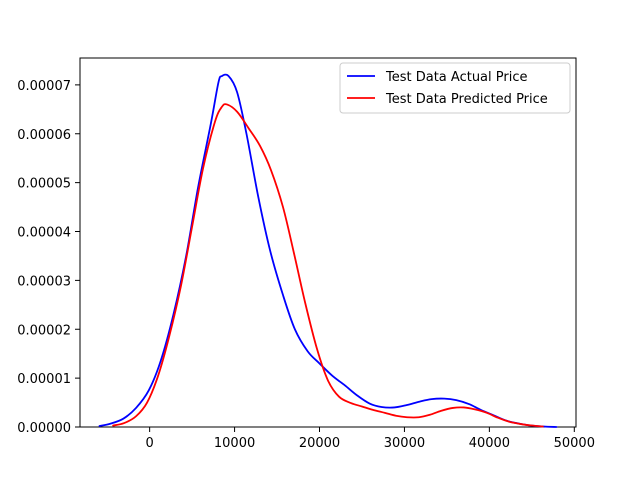  Describe the element at coordinates (319, 443) in the screenshot. I see `x-tick-label: 20000` at that location.